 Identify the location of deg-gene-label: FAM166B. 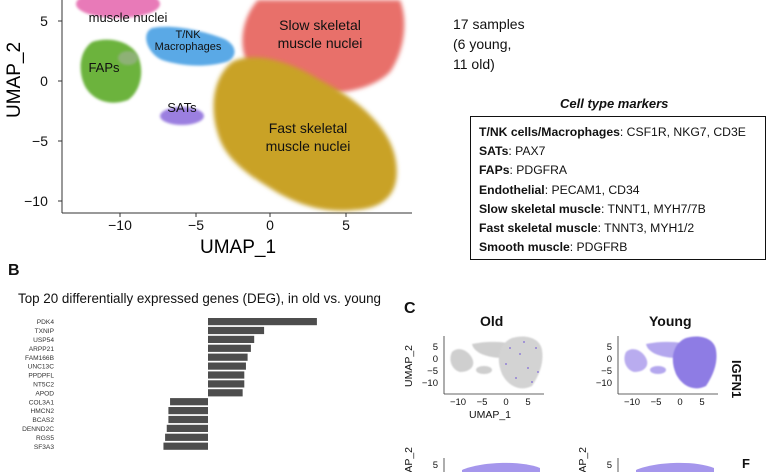
(40, 358).